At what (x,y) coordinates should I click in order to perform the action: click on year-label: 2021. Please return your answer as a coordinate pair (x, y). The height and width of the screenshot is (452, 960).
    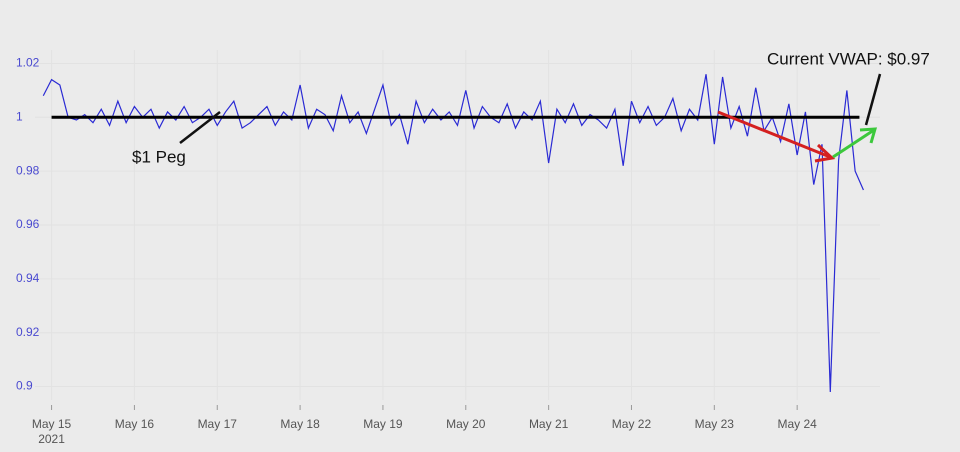
    Looking at the image, I should click on (51, 439).